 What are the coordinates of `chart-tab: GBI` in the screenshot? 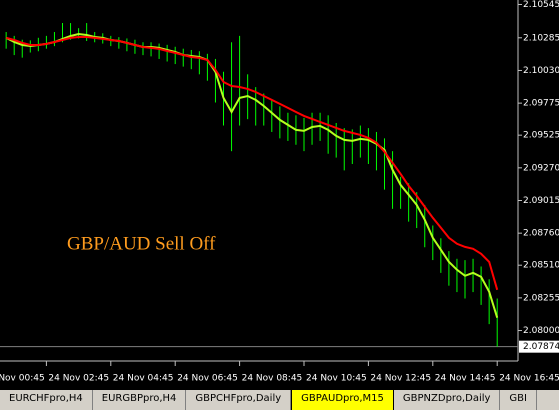 It's located at (518, 400).